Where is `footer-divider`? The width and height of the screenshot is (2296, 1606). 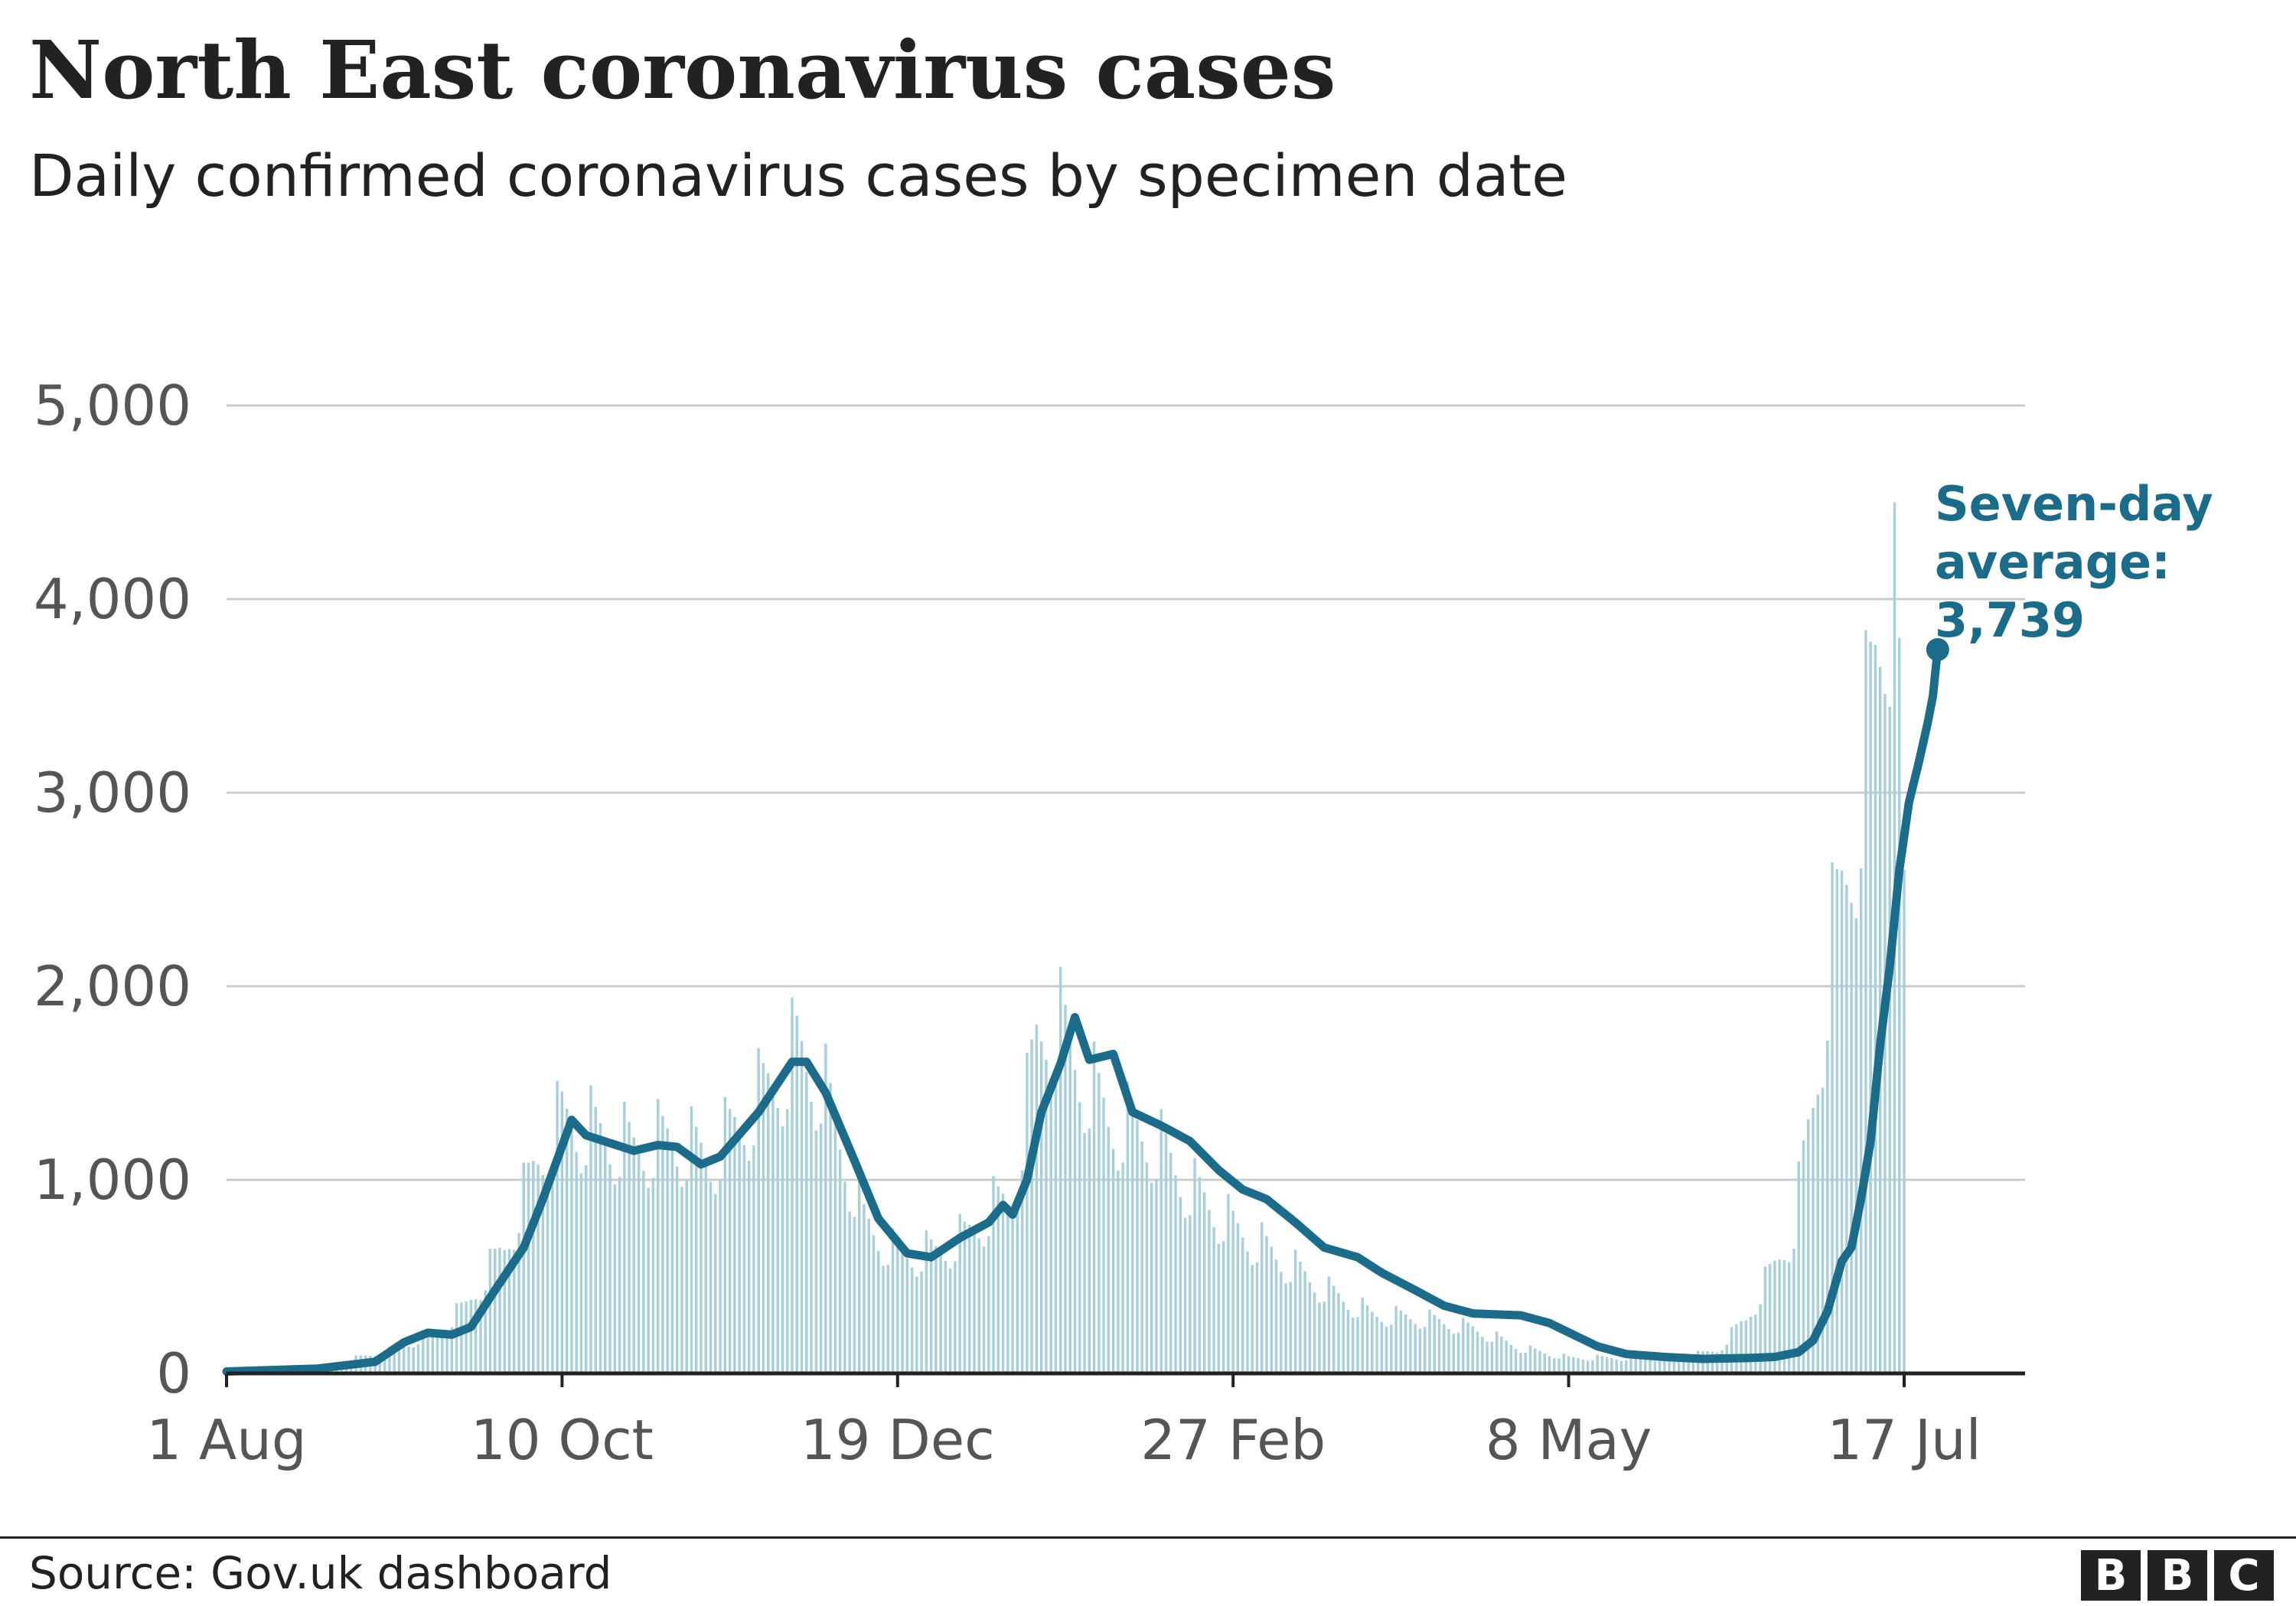
footer-divider is located at coordinates (1148, 1537).